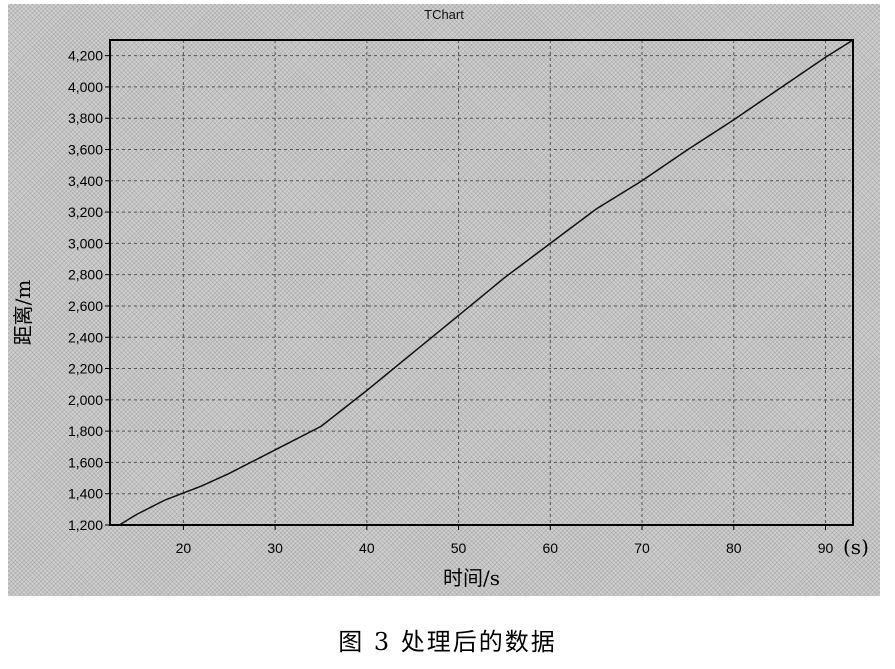 The height and width of the screenshot is (669, 895). Describe the element at coordinates (85, 275) in the screenshot. I see `y-tick-label: 2,800` at that location.